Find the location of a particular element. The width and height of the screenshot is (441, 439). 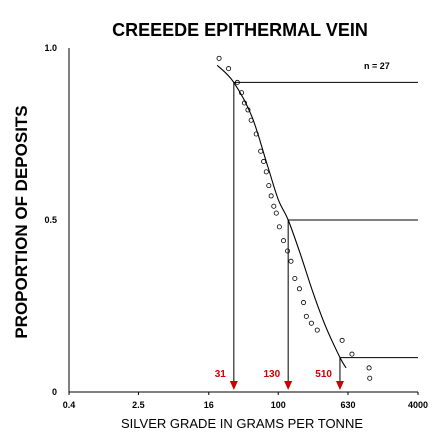

x-tick-label: 0.4 is located at coordinates (69, 405).